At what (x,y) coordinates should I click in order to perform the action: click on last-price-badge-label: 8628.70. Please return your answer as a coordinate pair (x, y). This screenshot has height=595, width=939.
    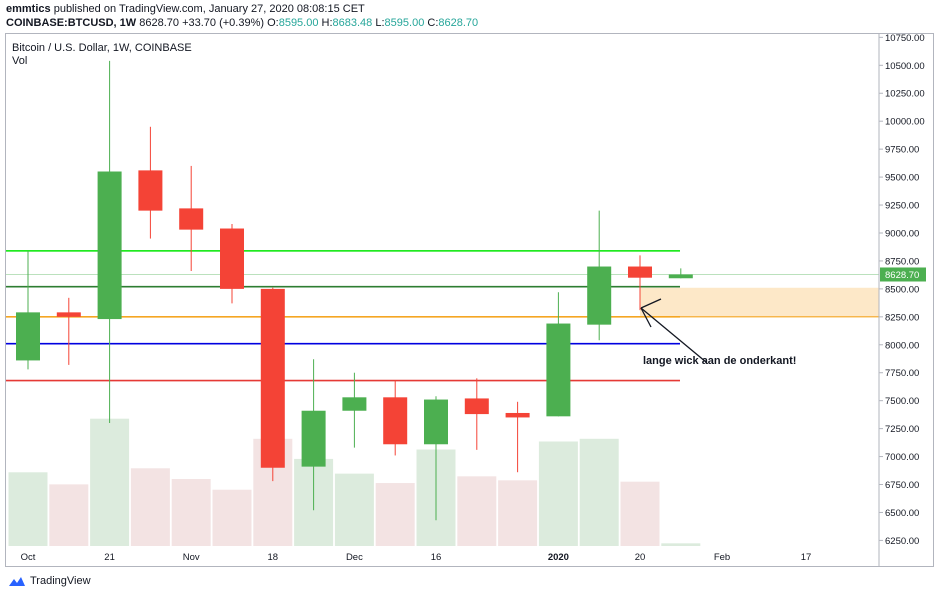
    Looking at the image, I should click on (902, 275).